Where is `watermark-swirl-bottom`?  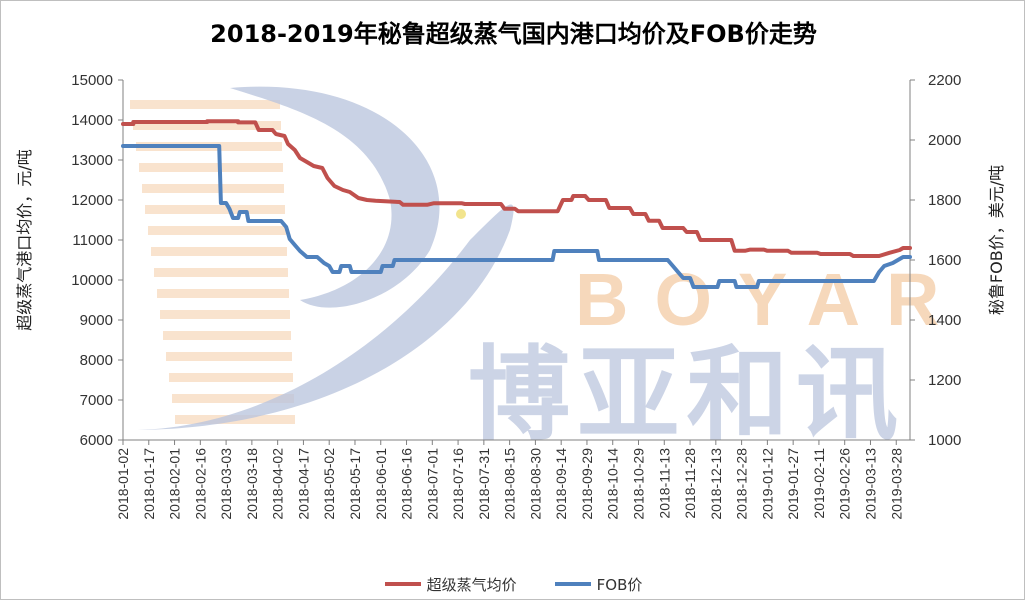 watermark-swirl-bottom is located at coordinates (322, 317).